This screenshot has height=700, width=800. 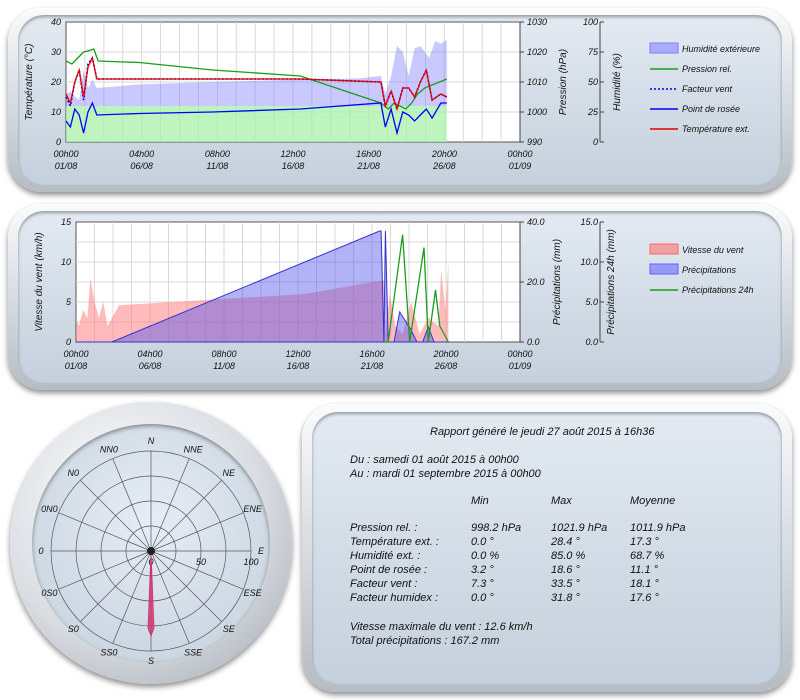 I want to click on report-row-avg: 17.3 °, so click(x=644, y=542).